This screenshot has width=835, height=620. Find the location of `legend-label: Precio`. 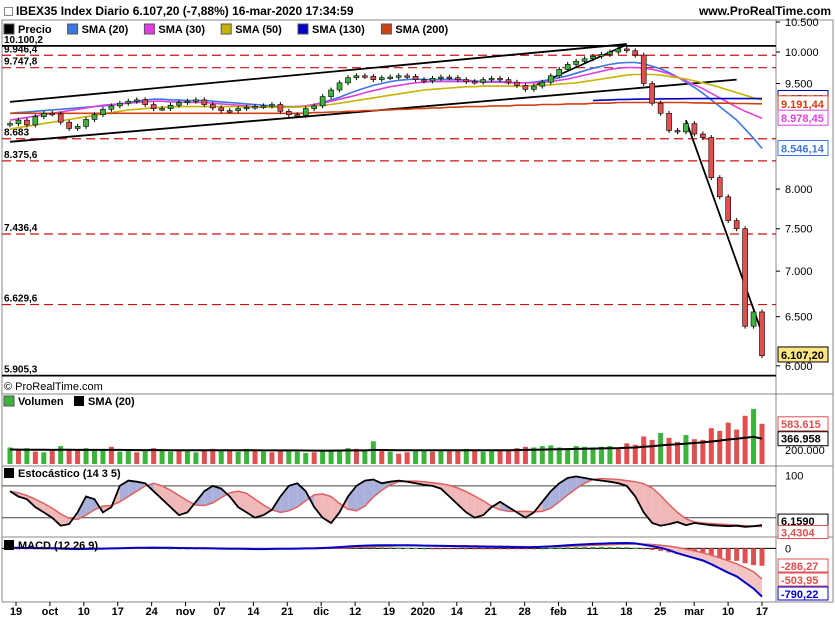

legend-label: Precio is located at coordinates (35, 30).